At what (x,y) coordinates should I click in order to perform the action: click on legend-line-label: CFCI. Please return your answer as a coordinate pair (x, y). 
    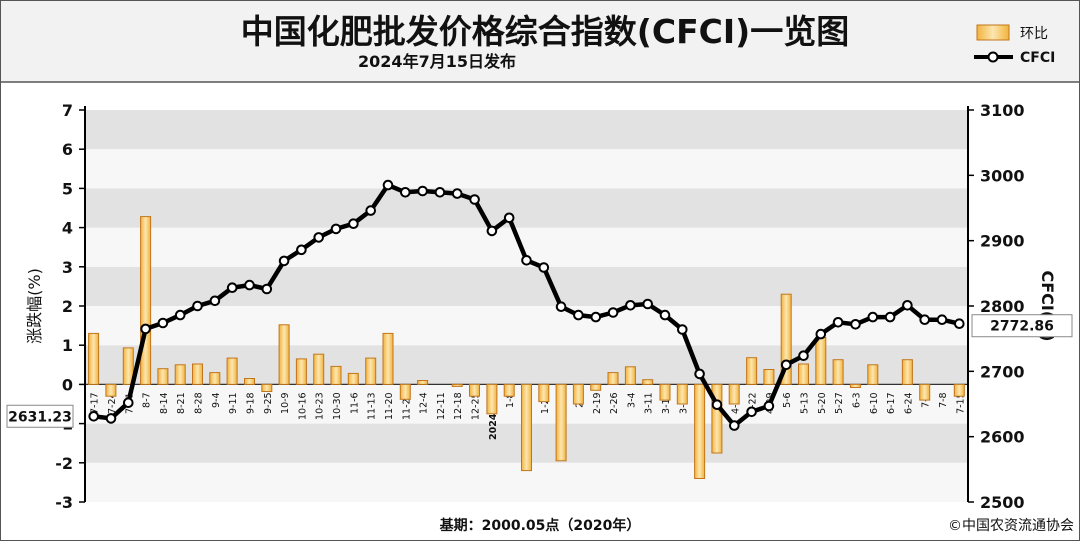
    Looking at the image, I should click on (1037, 58).